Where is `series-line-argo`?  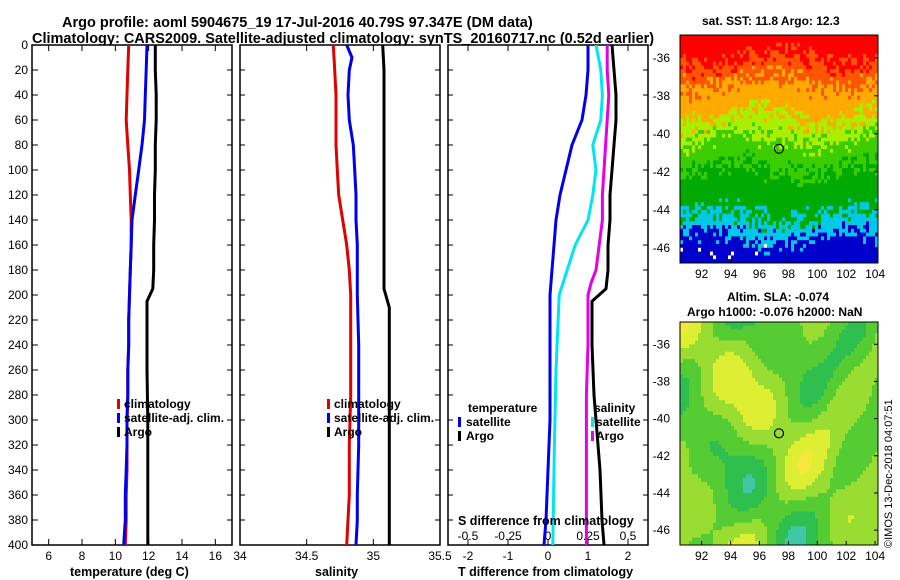
series-line-argo is located at coordinates (604, 295).